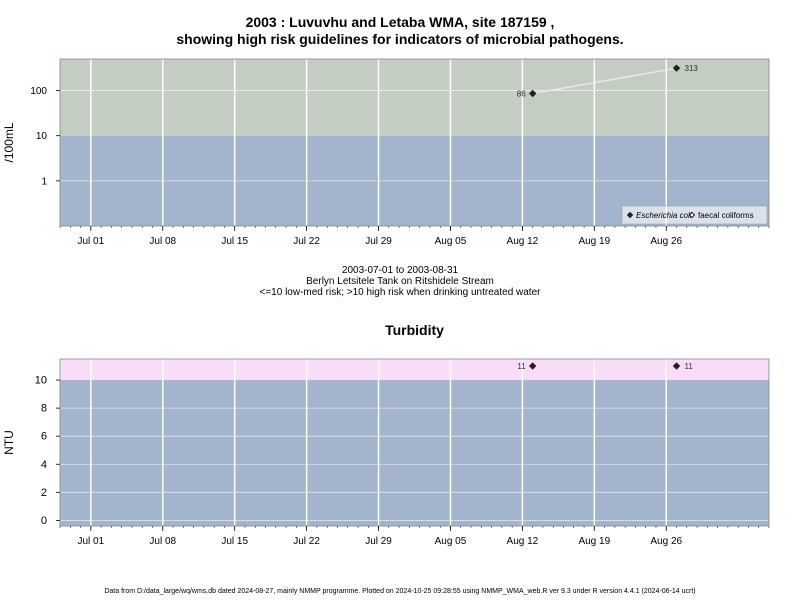 The image size is (800, 600). I want to click on p0-data-label: 86, so click(521, 94).